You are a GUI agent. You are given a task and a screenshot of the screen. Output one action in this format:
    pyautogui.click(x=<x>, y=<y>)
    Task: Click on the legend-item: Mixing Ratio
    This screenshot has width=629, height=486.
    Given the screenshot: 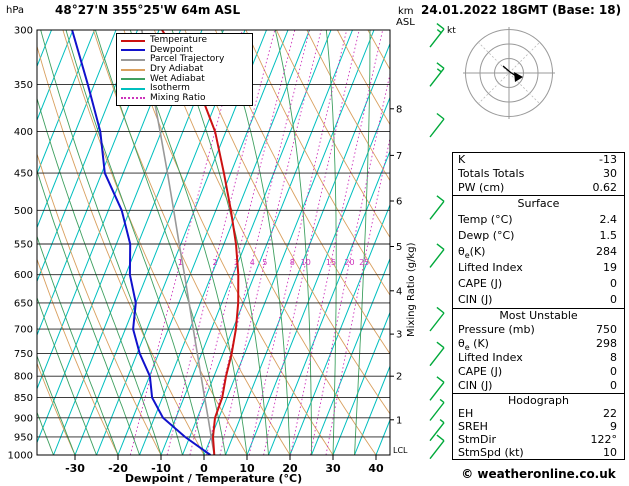 What is the action you would take?
    pyautogui.click(x=186, y=98)
    